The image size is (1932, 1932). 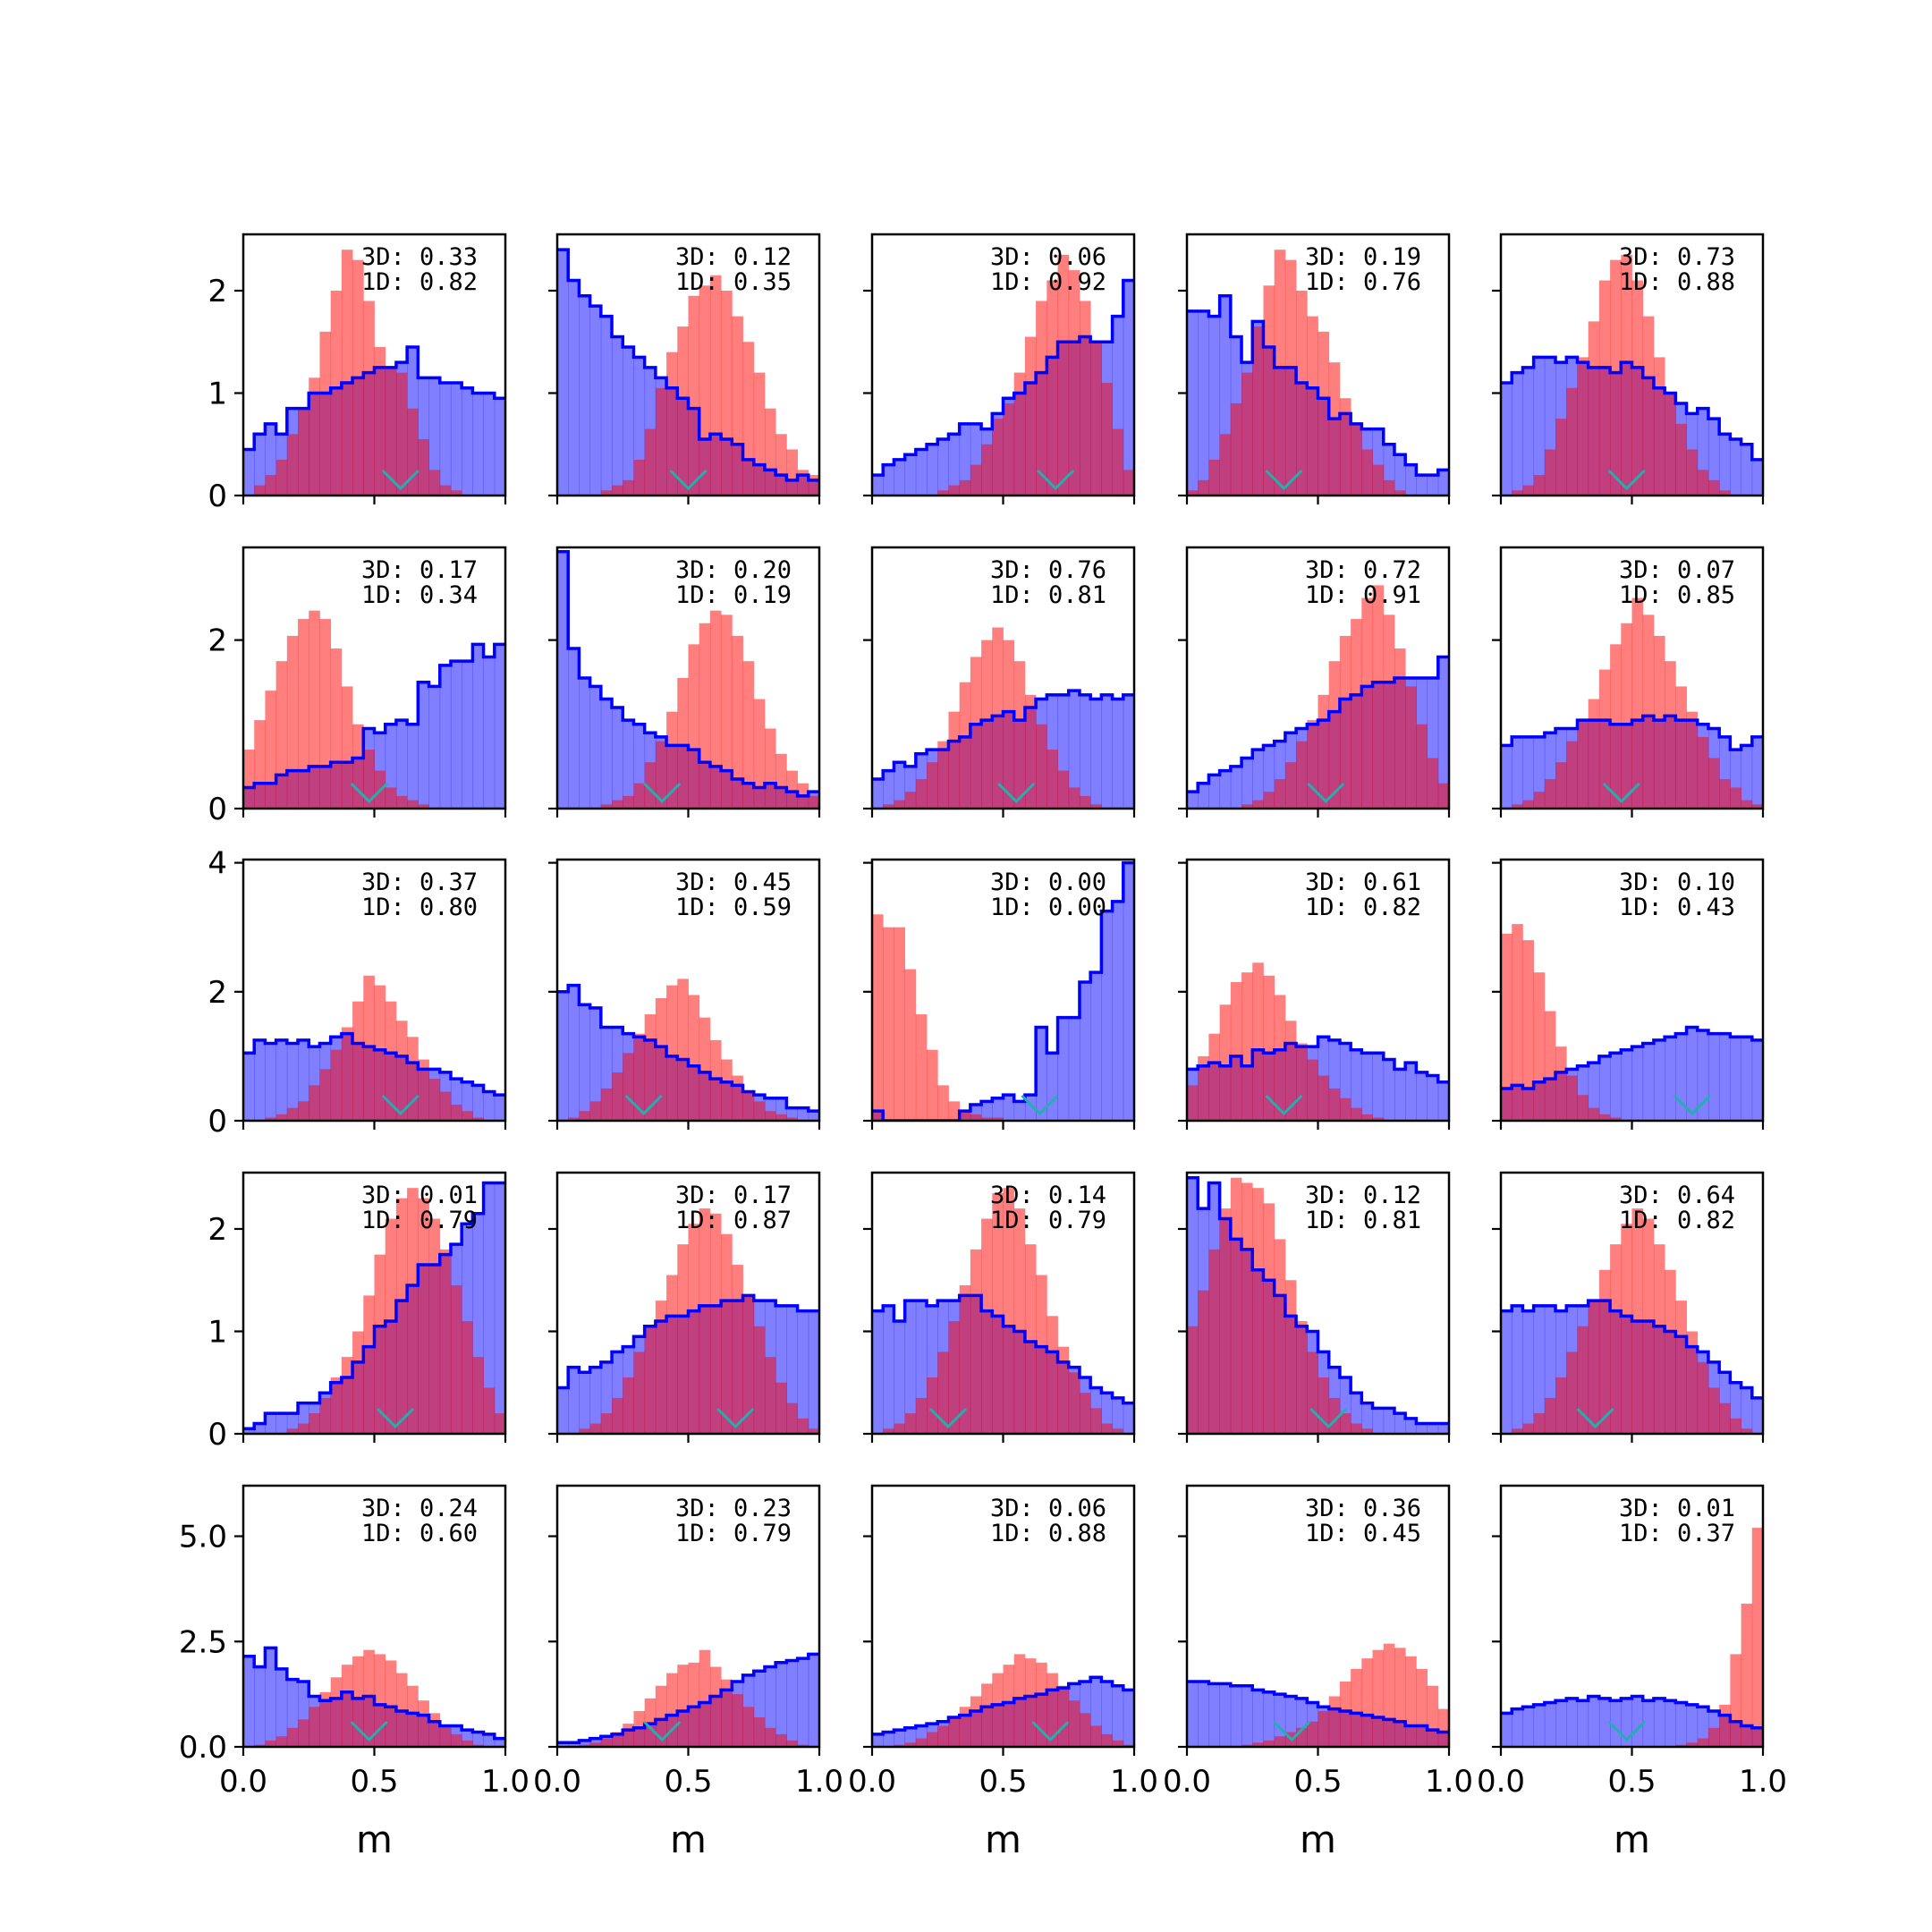 I want to click on y-tick-label: 1, so click(x=217, y=1332).